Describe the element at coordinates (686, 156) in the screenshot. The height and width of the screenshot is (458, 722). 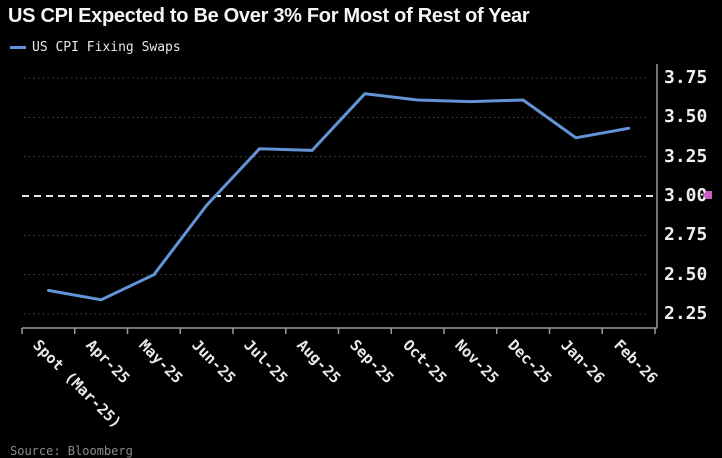
I see `y-tick-label-3.25: 3.25` at that location.